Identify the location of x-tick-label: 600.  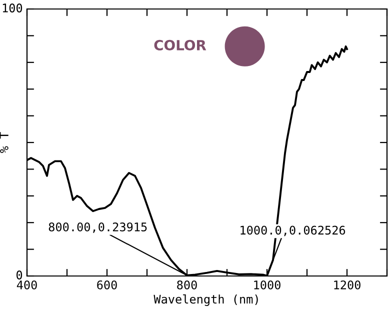
(107, 285).